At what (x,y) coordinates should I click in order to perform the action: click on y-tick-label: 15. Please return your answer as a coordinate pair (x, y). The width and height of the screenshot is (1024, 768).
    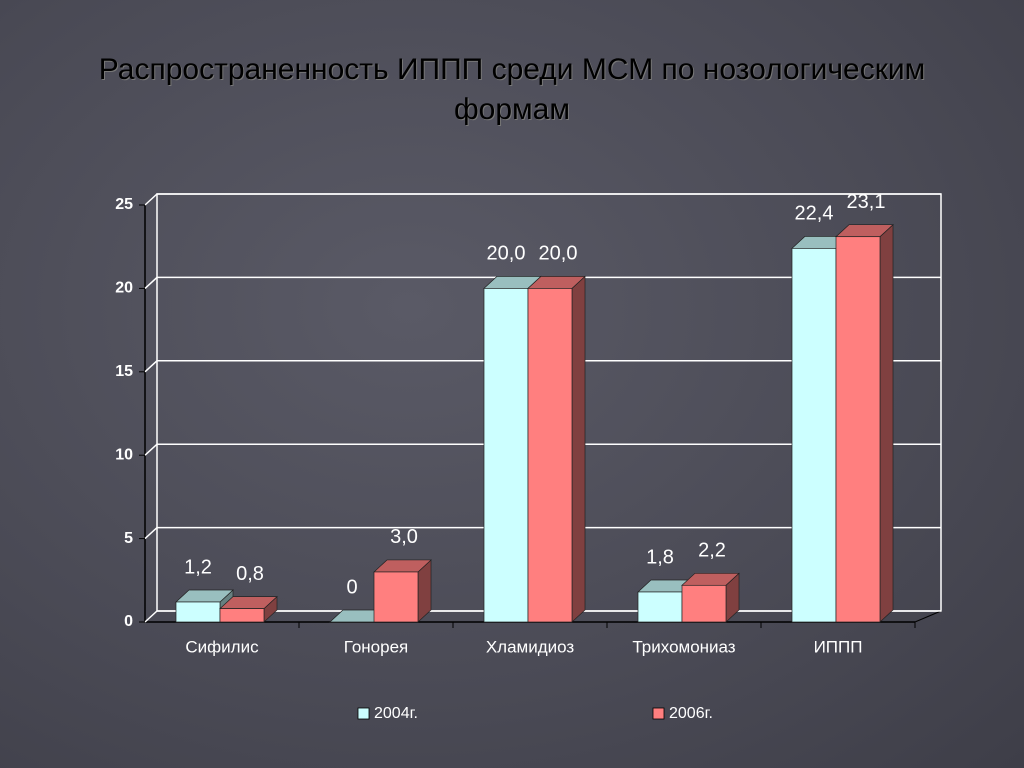
    Looking at the image, I should click on (124, 371).